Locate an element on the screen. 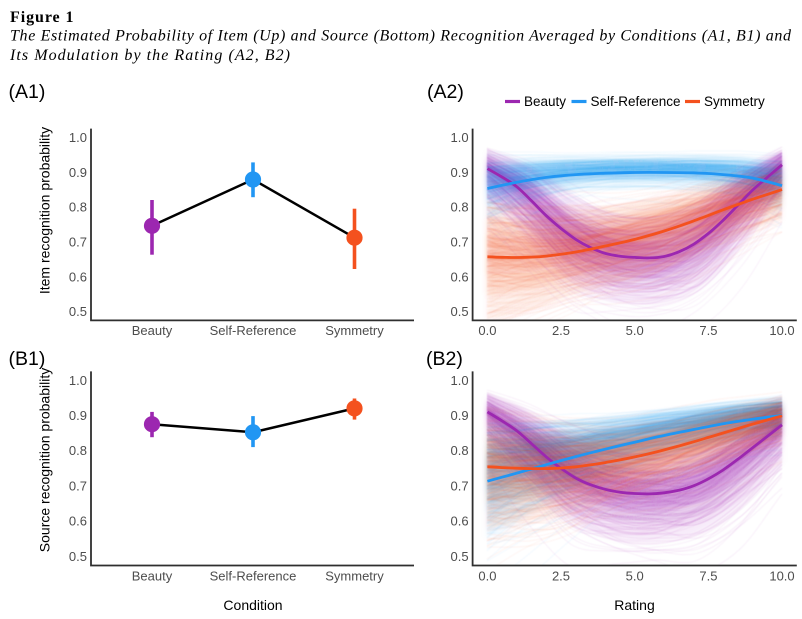  svg-text: (B2) is located at coordinates (444, 359).